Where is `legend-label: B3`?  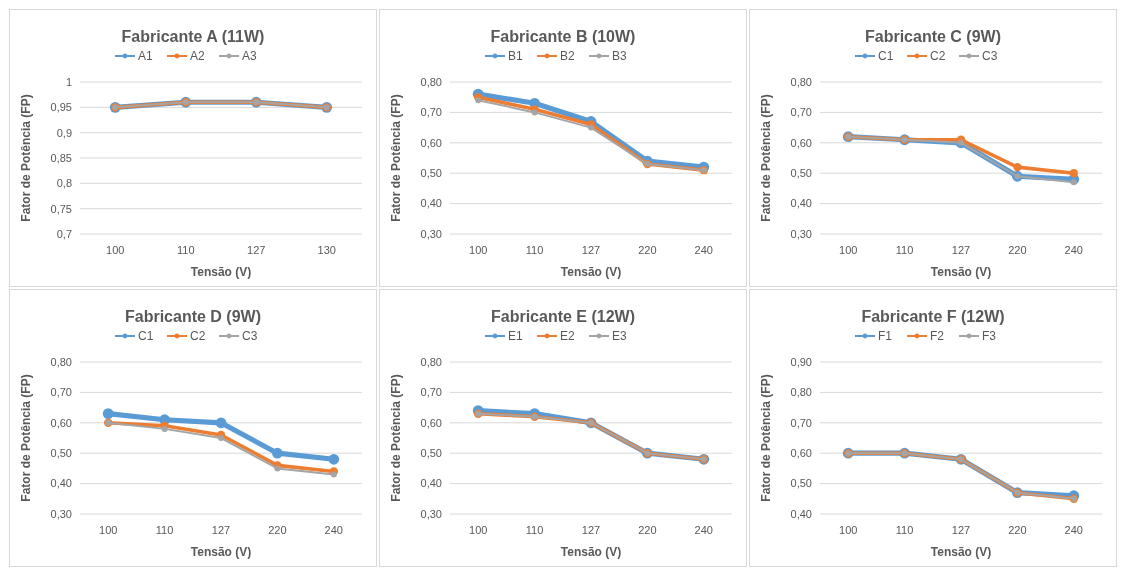 legend-label: B3 is located at coordinates (619, 56).